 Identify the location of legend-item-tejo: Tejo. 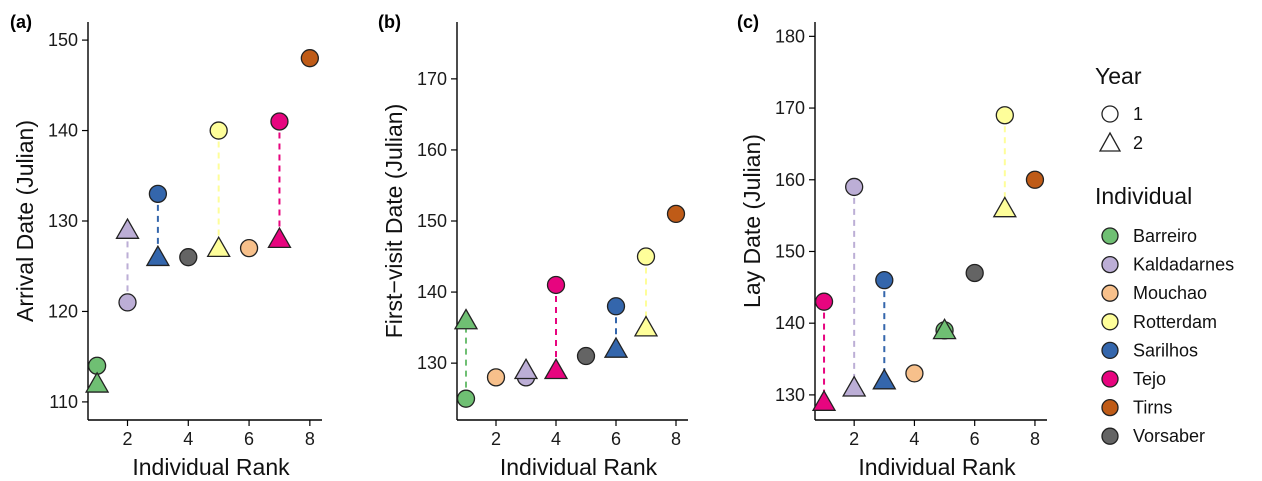
(1133, 379).